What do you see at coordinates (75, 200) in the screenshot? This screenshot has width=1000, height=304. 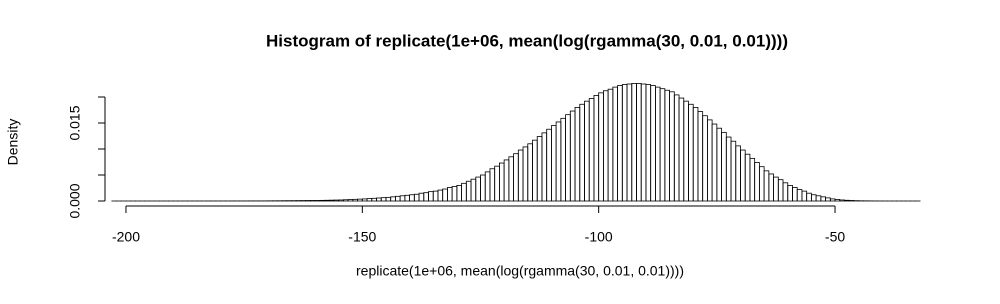 I see `y-tick-label: 0.000` at bounding box center [75, 200].